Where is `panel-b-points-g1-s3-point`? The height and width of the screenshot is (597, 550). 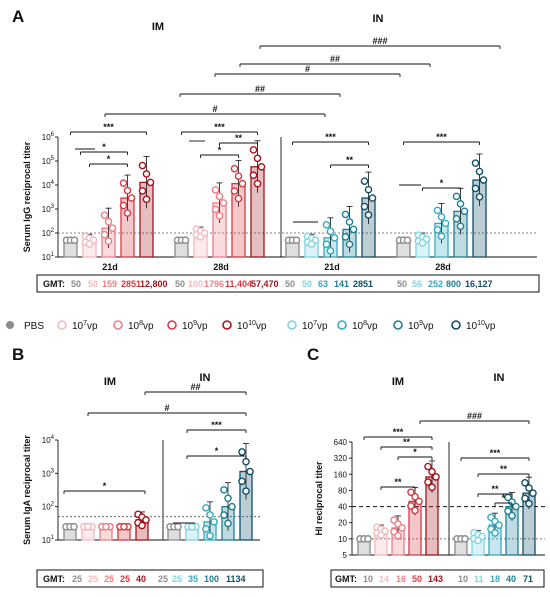 panel-b-points-g1-s3-point is located at coordinates (224, 490).